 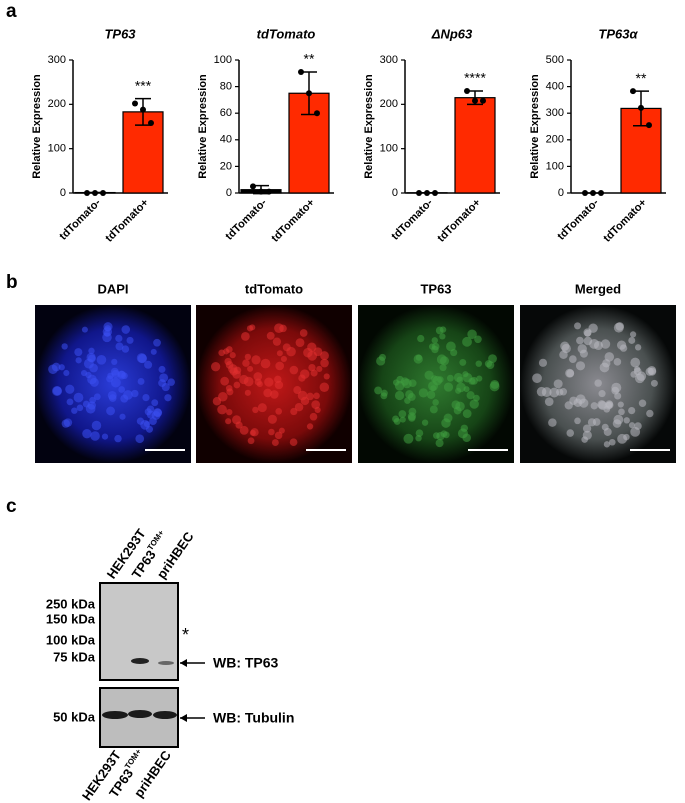 What do you see at coordinates (226, 113) in the screenshot?
I see `y-tick-label: 60` at bounding box center [226, 113].